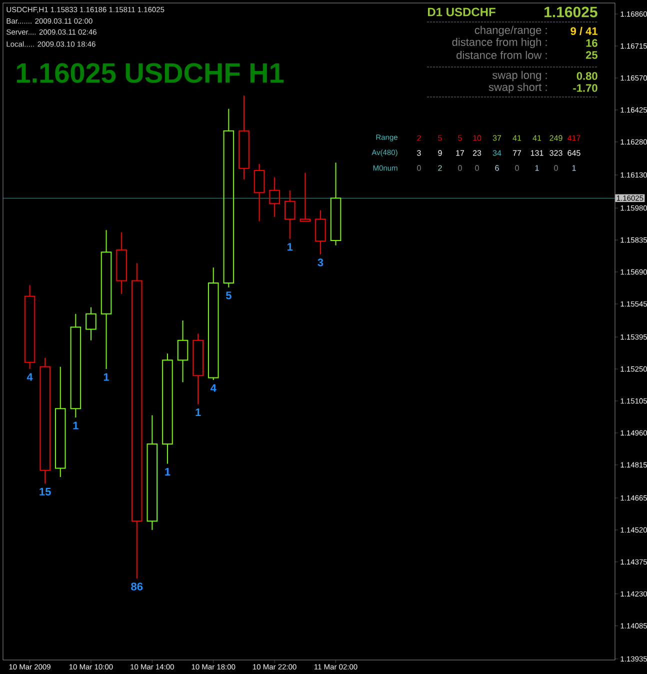 This screenshot has width=647, height=674. Describe the element at coordinates (45, 492) in the screenshot. I see `annotation: 15` at that location.